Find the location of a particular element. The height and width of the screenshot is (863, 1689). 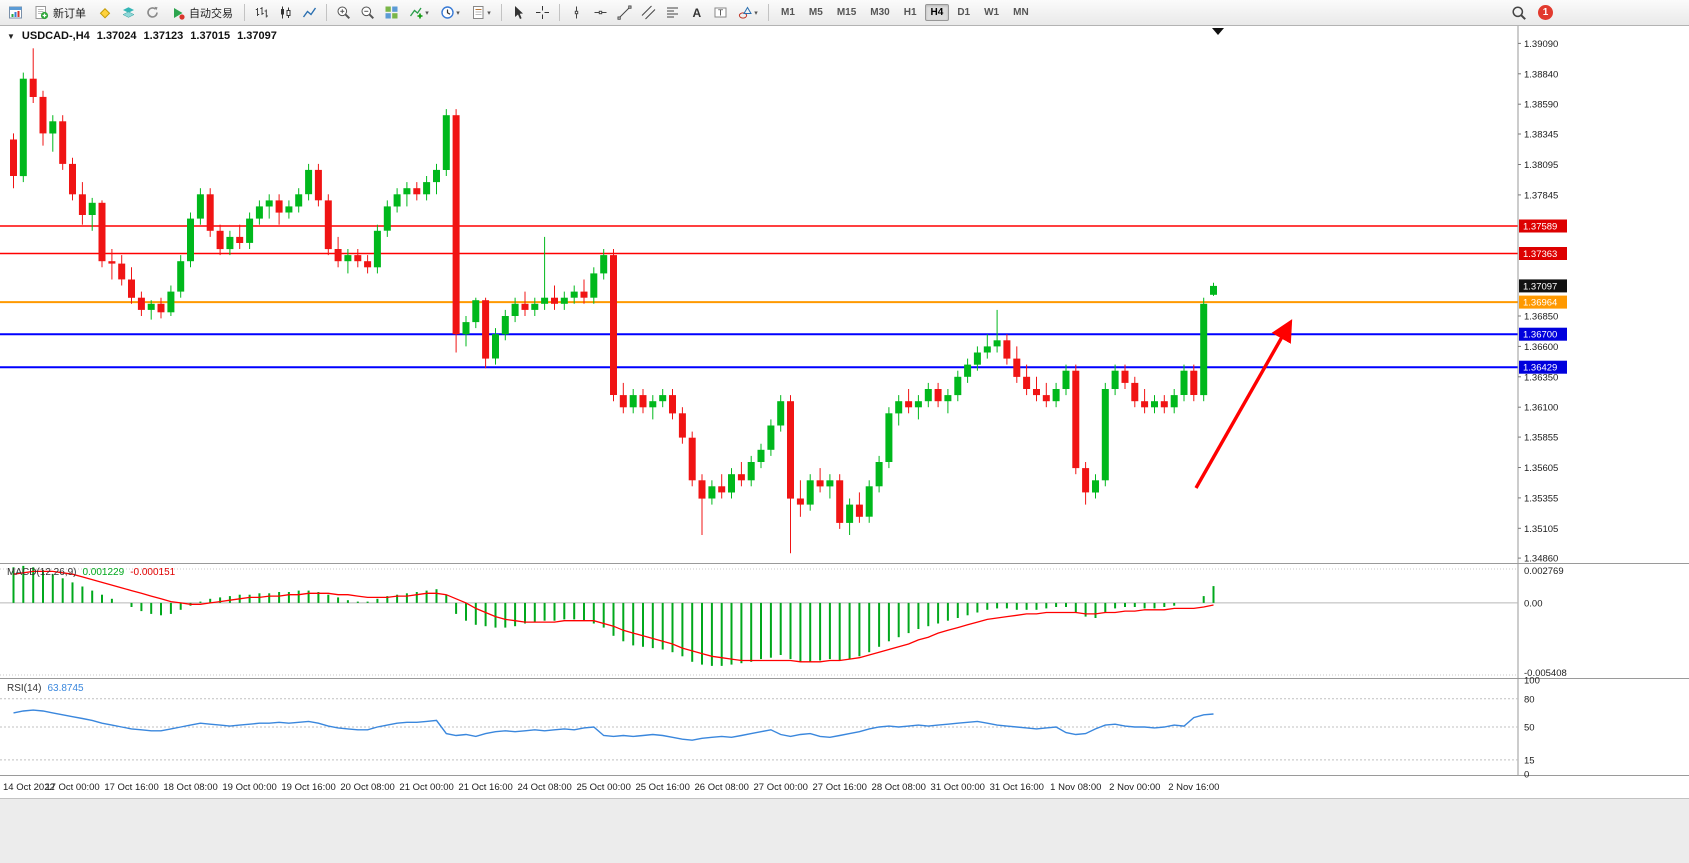

svg-text: 1.39090 is located at coordinates (1541, 44).